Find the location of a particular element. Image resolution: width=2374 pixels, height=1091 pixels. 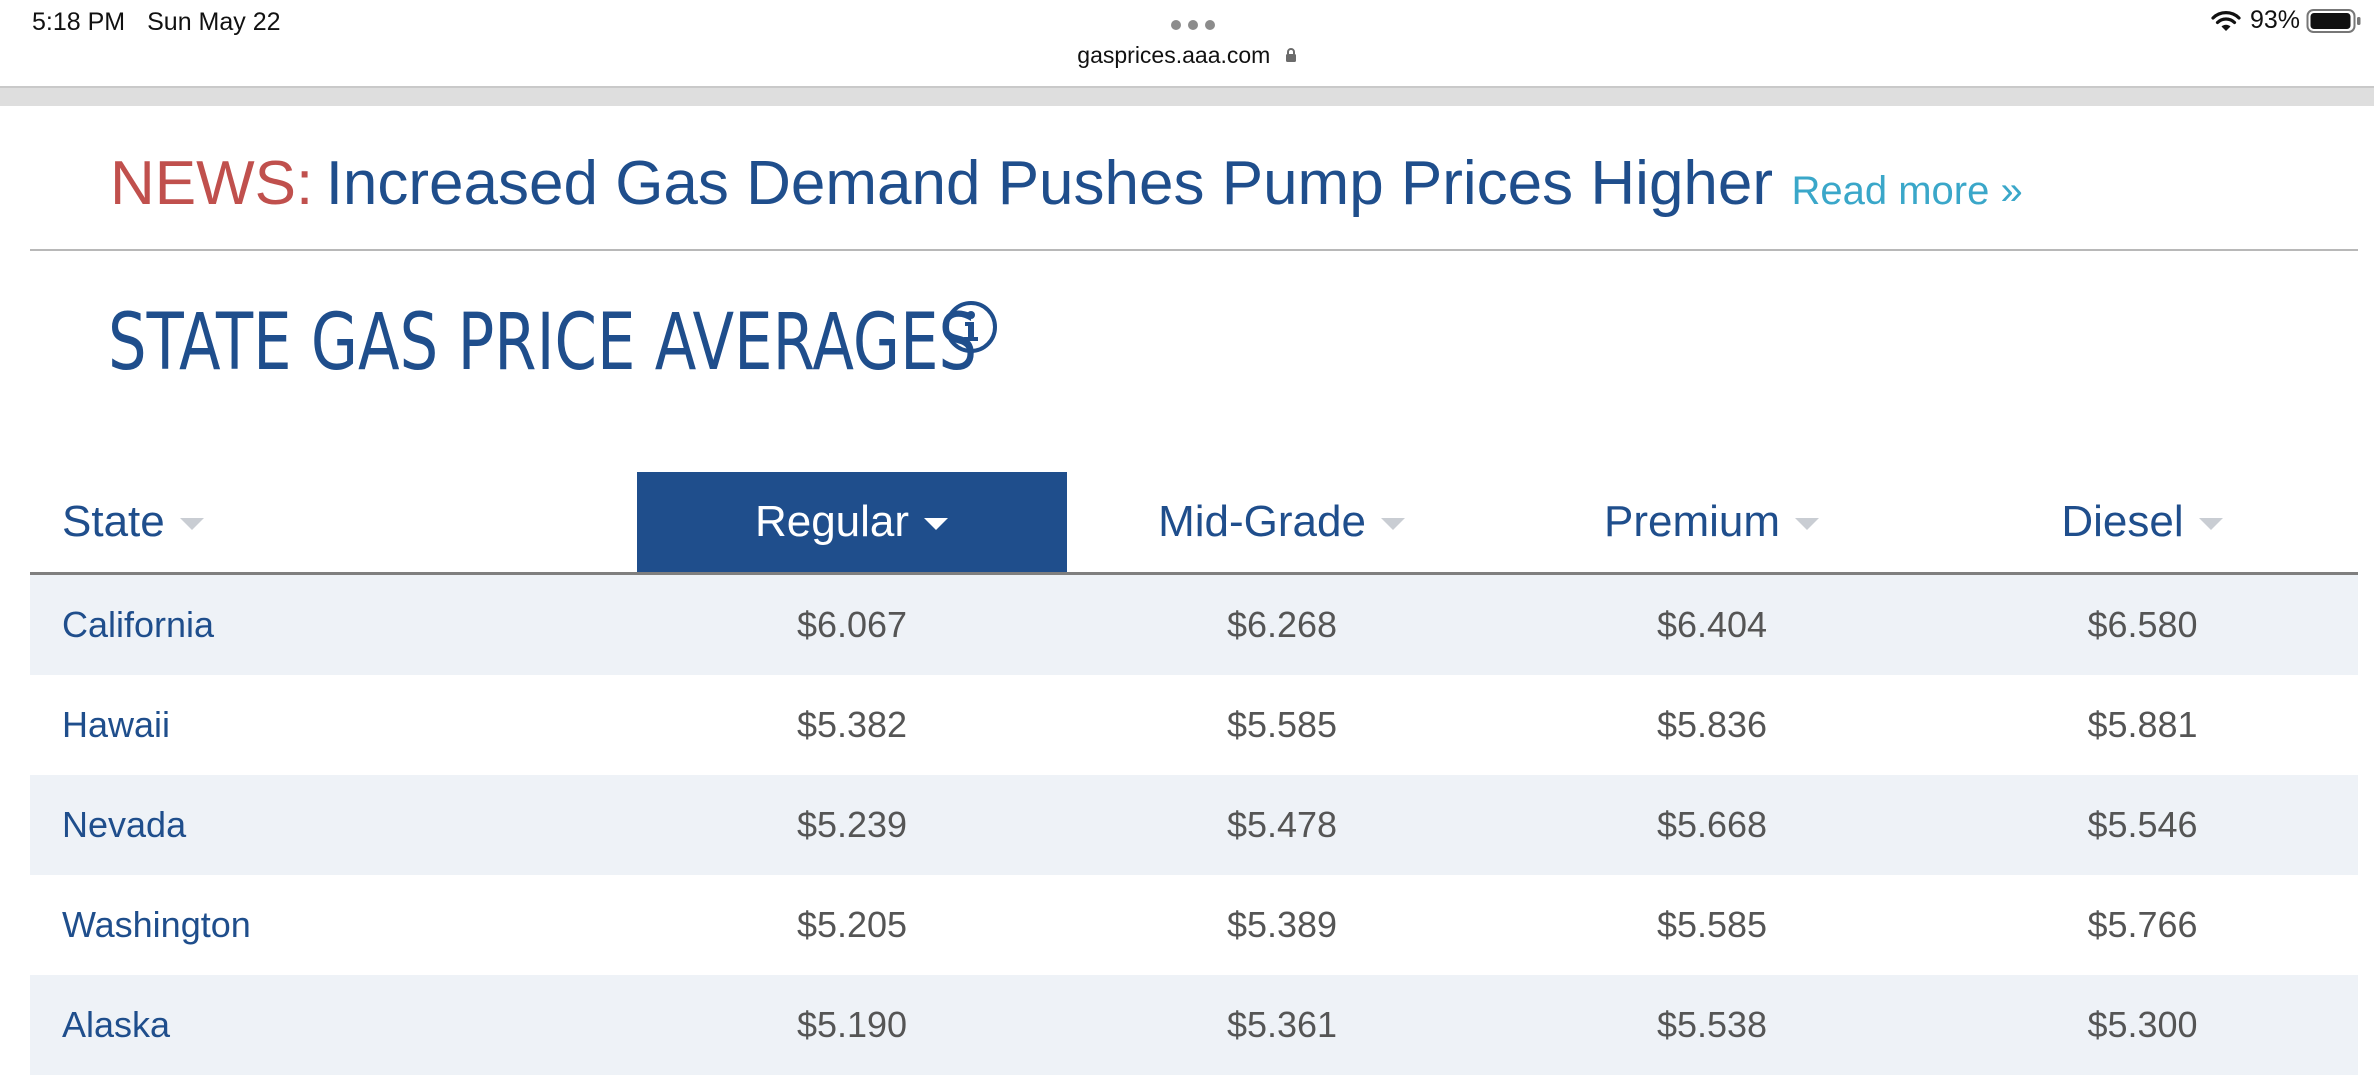

state-link: Hawaii is located at coordinates (116, 724).